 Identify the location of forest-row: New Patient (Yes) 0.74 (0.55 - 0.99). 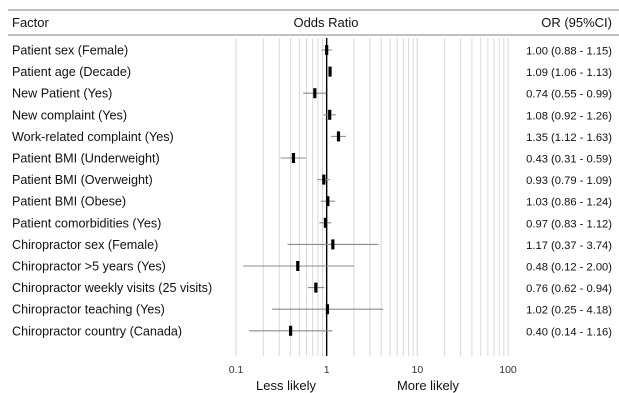
(312, 94).